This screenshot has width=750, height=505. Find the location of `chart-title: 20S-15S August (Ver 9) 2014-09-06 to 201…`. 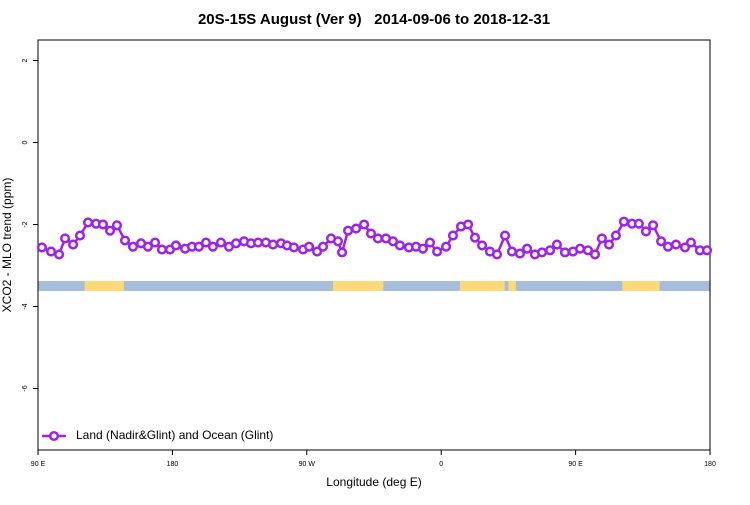

chart-title: 20S-15S August (Ver 9) 2014-09-06 to 201… is located at coordinates (374, 19).